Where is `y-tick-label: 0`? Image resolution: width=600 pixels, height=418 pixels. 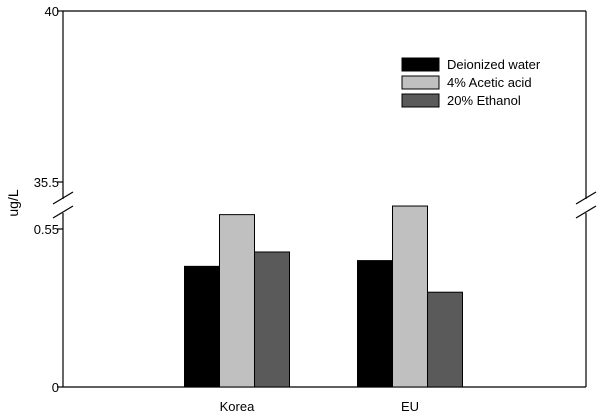 y-tick-label: 0 is located at coordinates (55, 387).